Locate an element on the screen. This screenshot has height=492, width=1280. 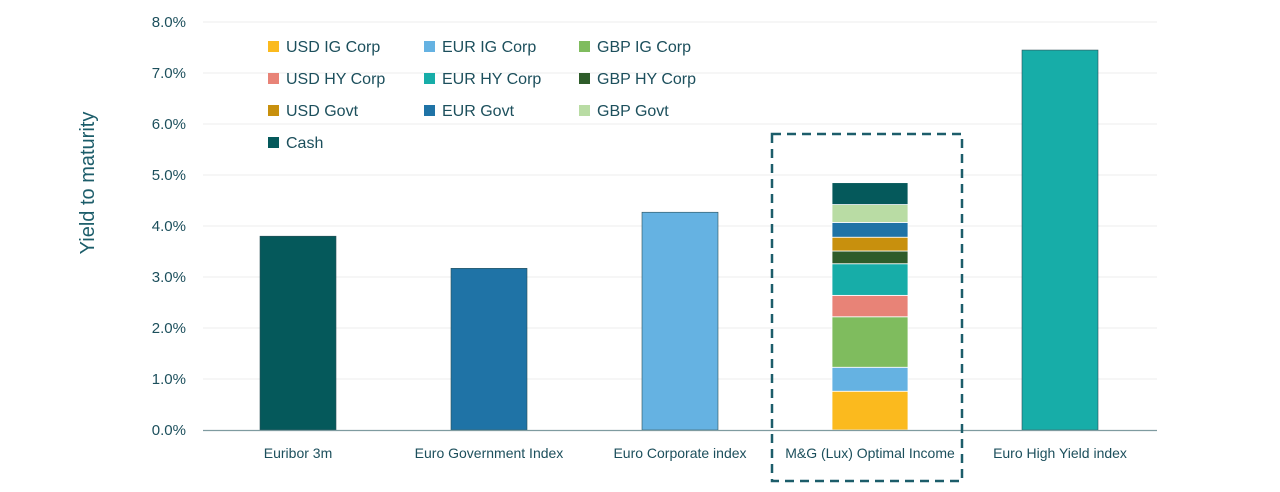
x-tick-label: Euro Government Index is located at coordinates (489, 453).